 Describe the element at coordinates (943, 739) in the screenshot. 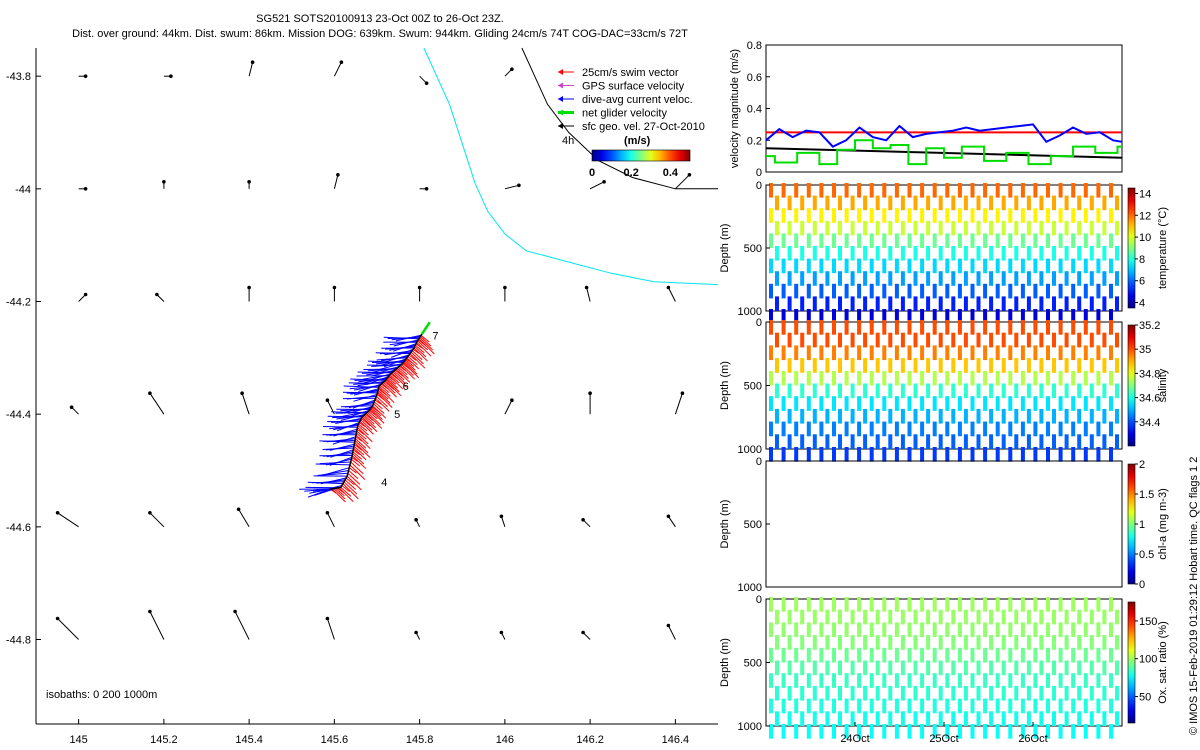

I see `time-x-tick-label: 25Oct` at that location.